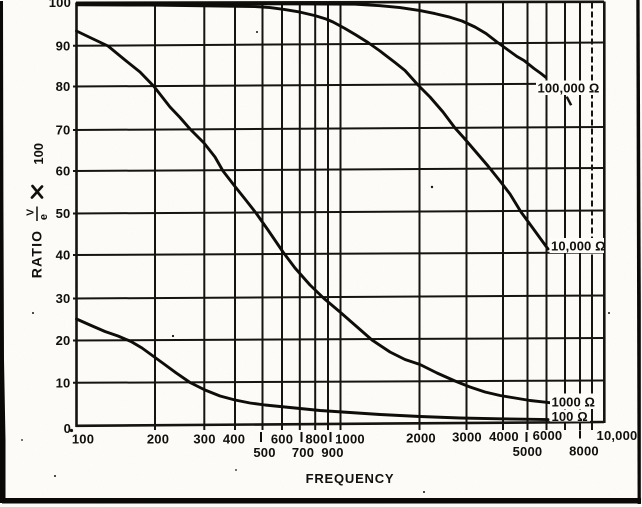 This screenshot has height=507, width=642. What do you see at coordinates (204, 439) in the screenshot?
I see `svg-text: 300` at bounding box center [204, 439].